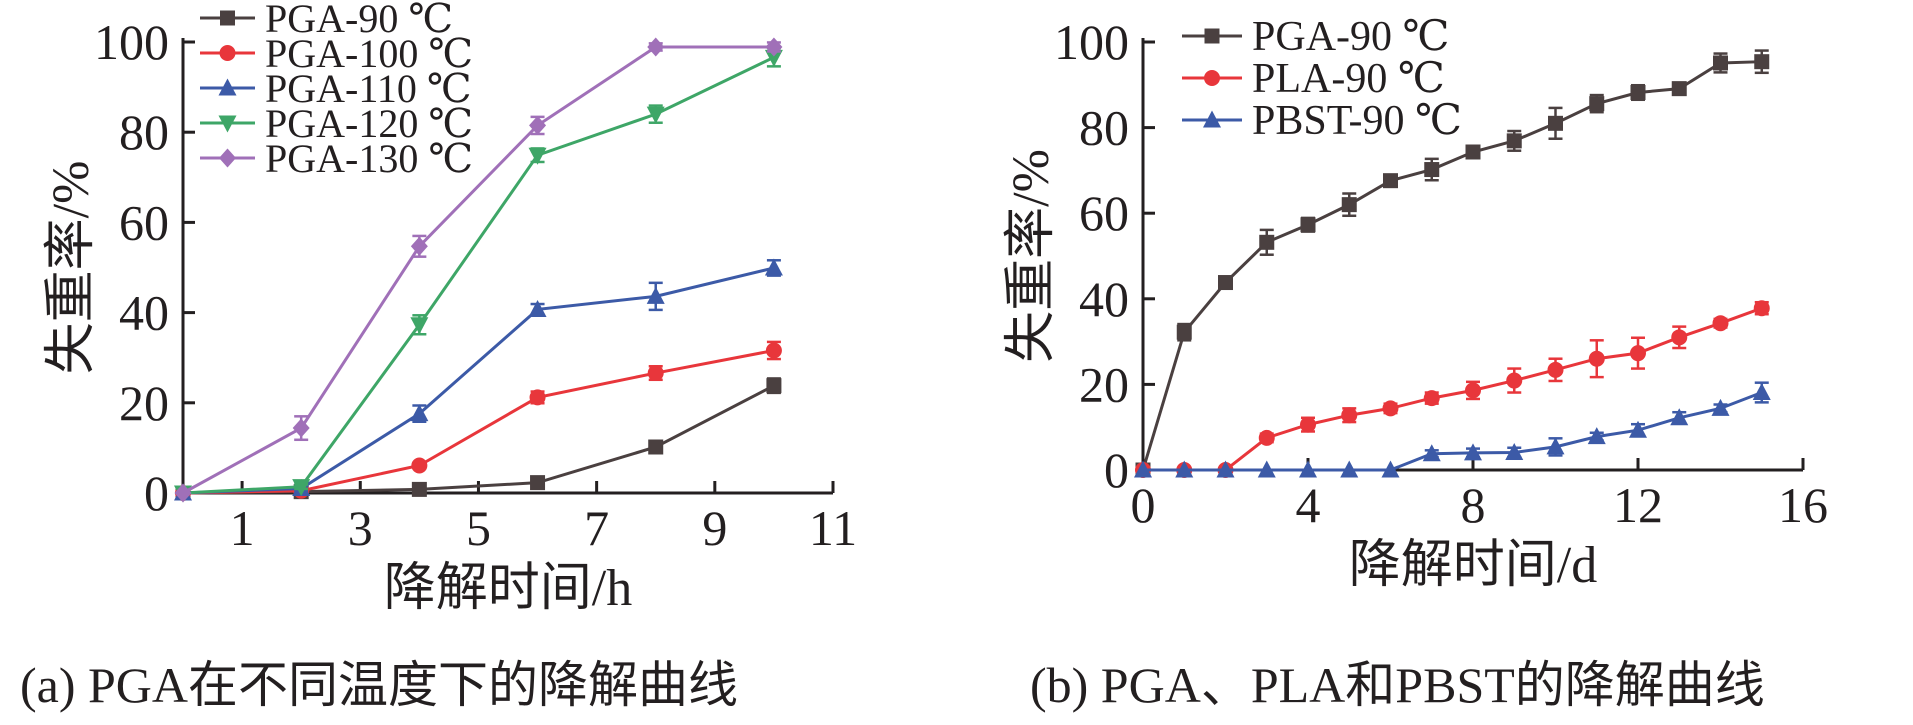  What do you see at coordinates (1104, 128) in the screenshot?
I see `chart-b-y-tick-label: 80` at bounding box center [1104, 128].